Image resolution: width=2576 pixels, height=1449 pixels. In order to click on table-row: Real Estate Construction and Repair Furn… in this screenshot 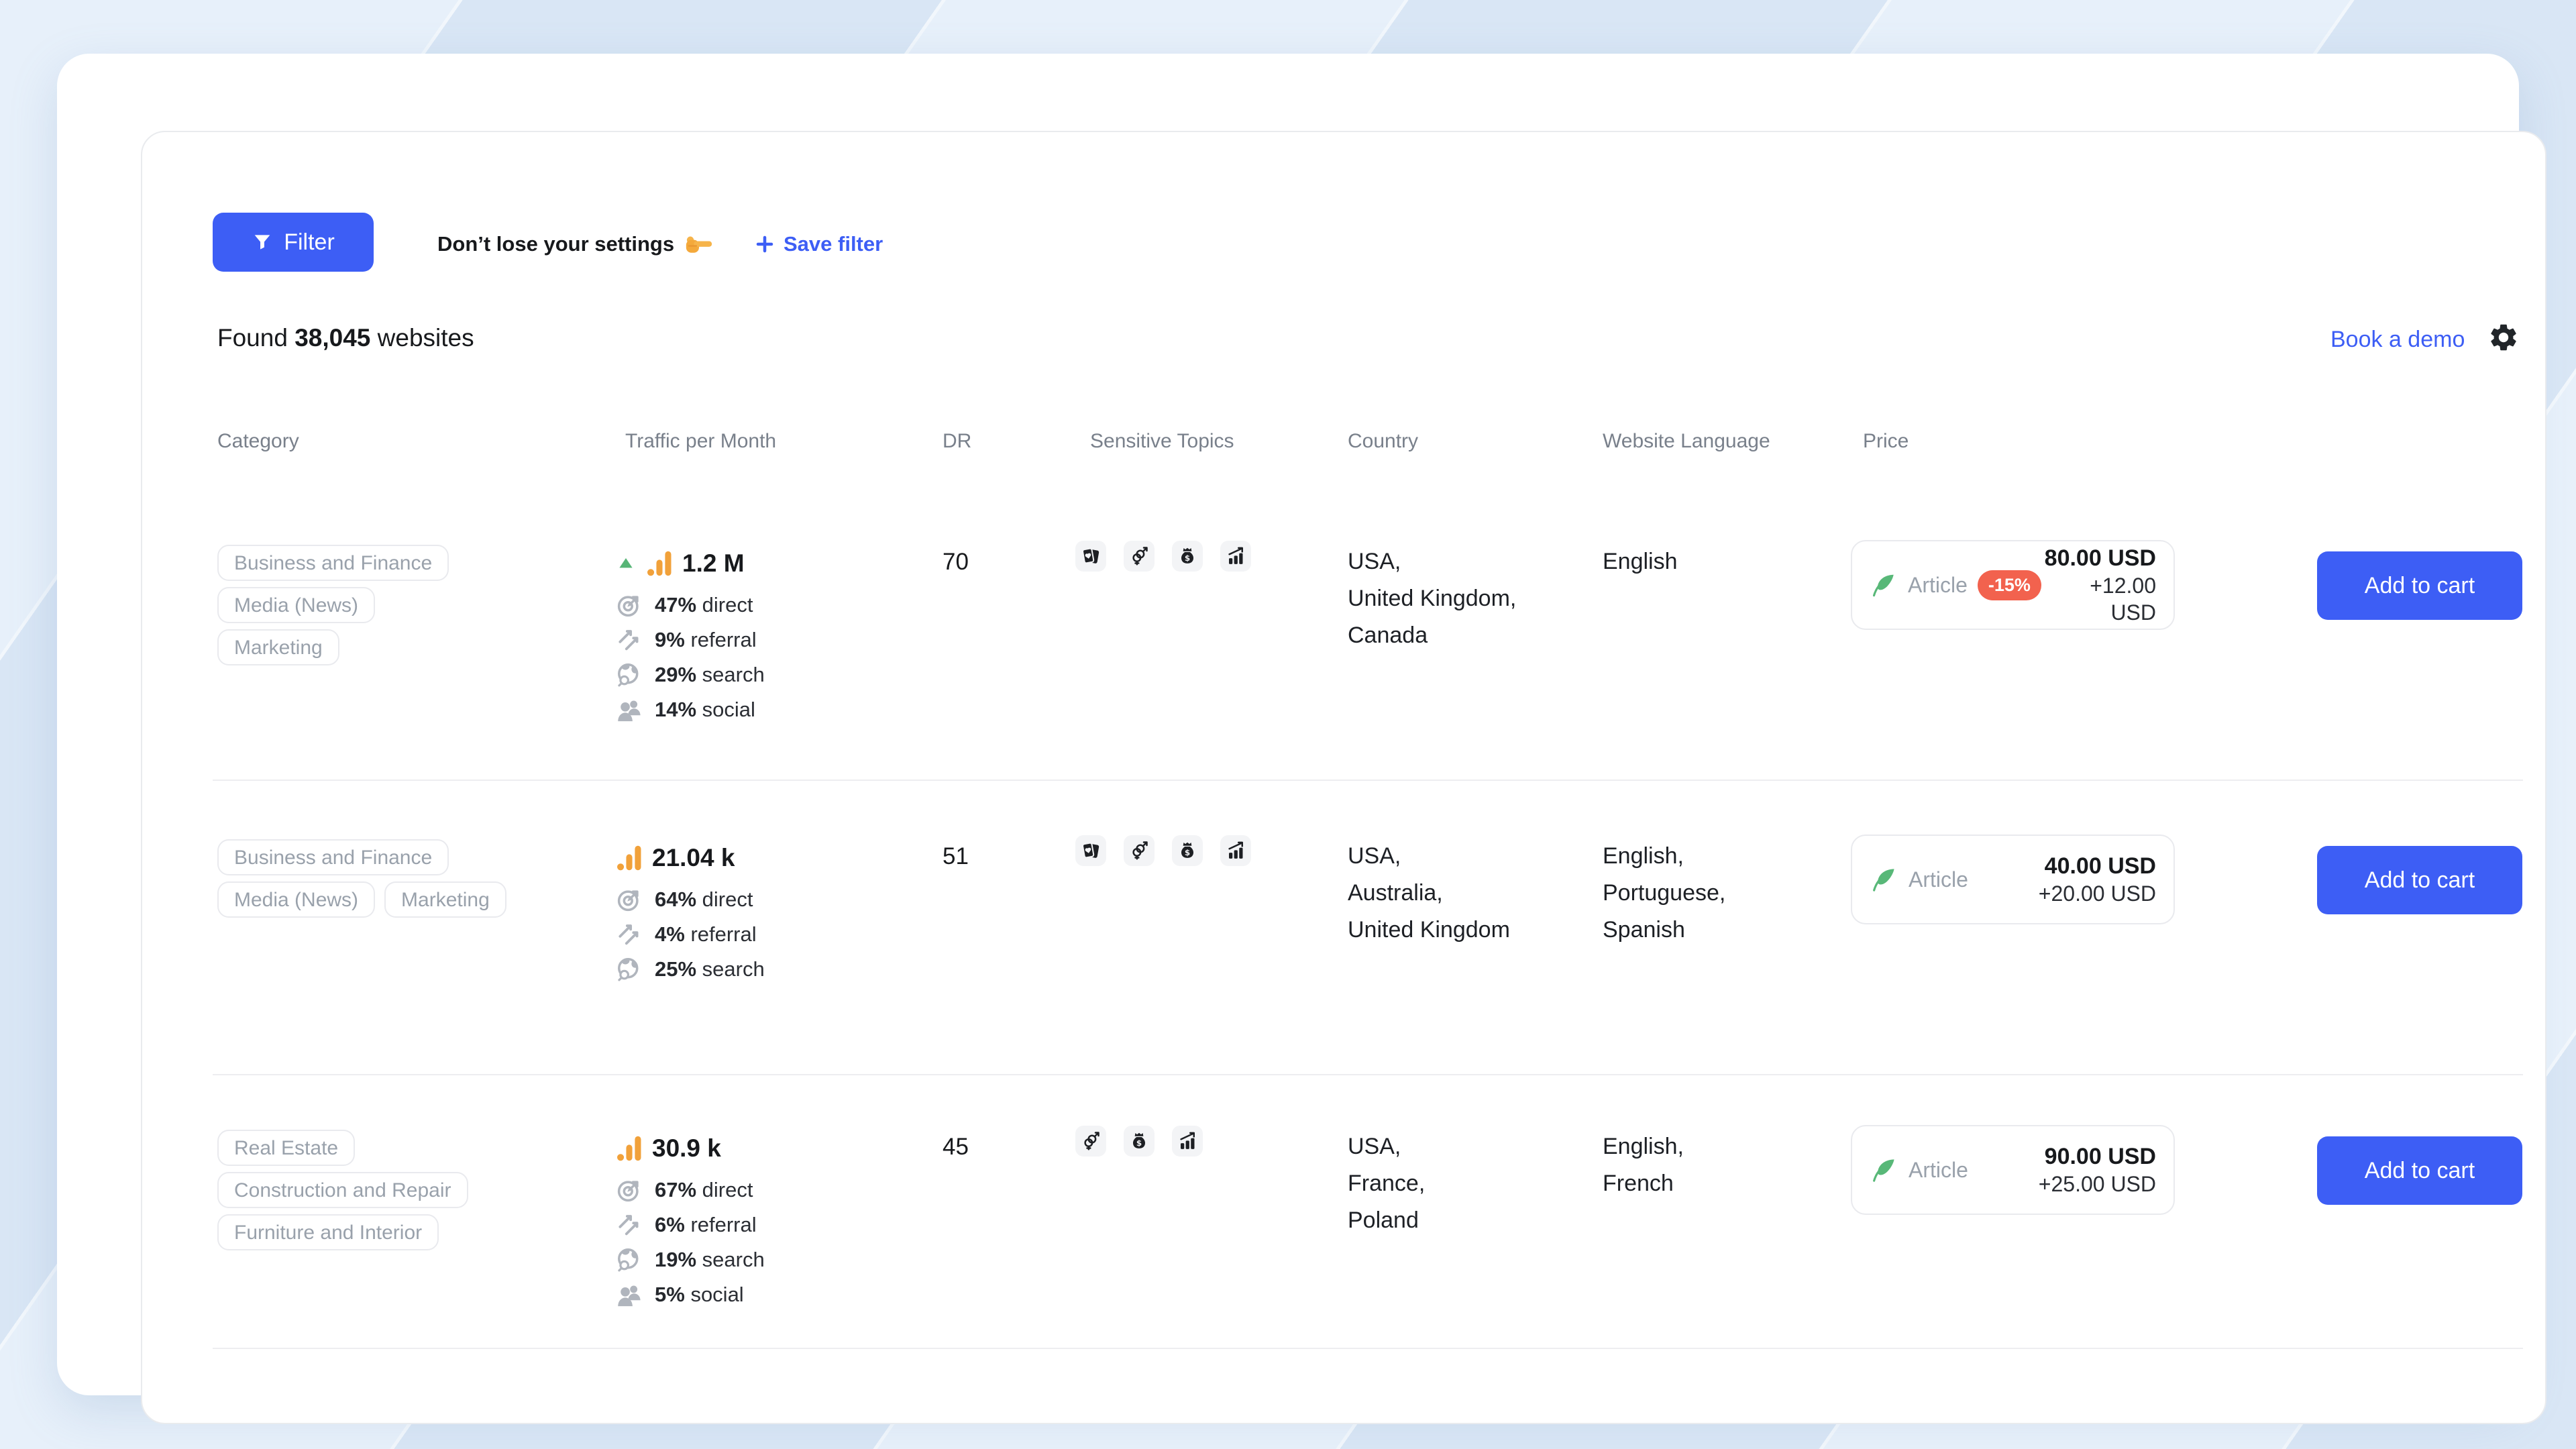, I will do `click(1345, 1236)`.